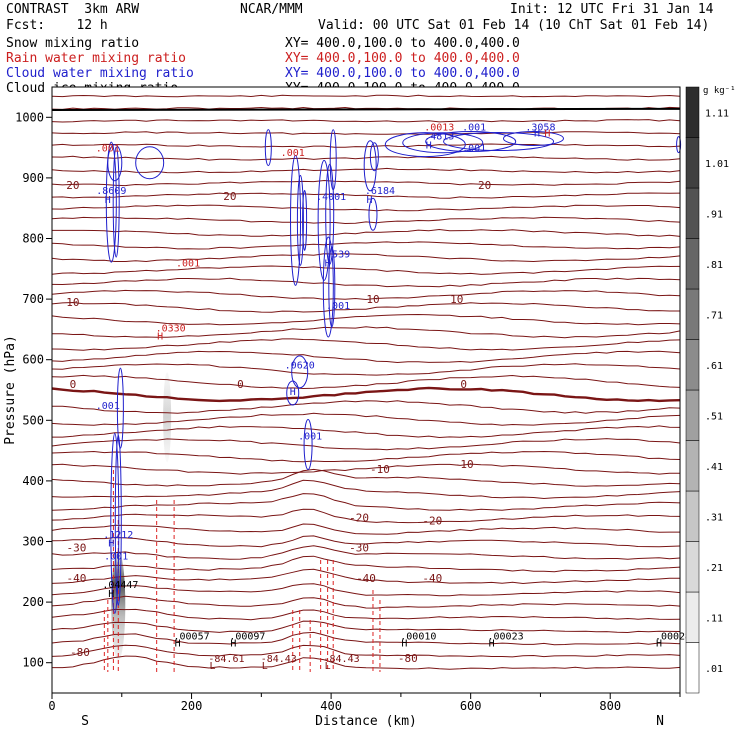  What do you see at coordinates (191, 636) in the screenshot?
I see `extremum-label: .00057` at bounding box center [191, 636].